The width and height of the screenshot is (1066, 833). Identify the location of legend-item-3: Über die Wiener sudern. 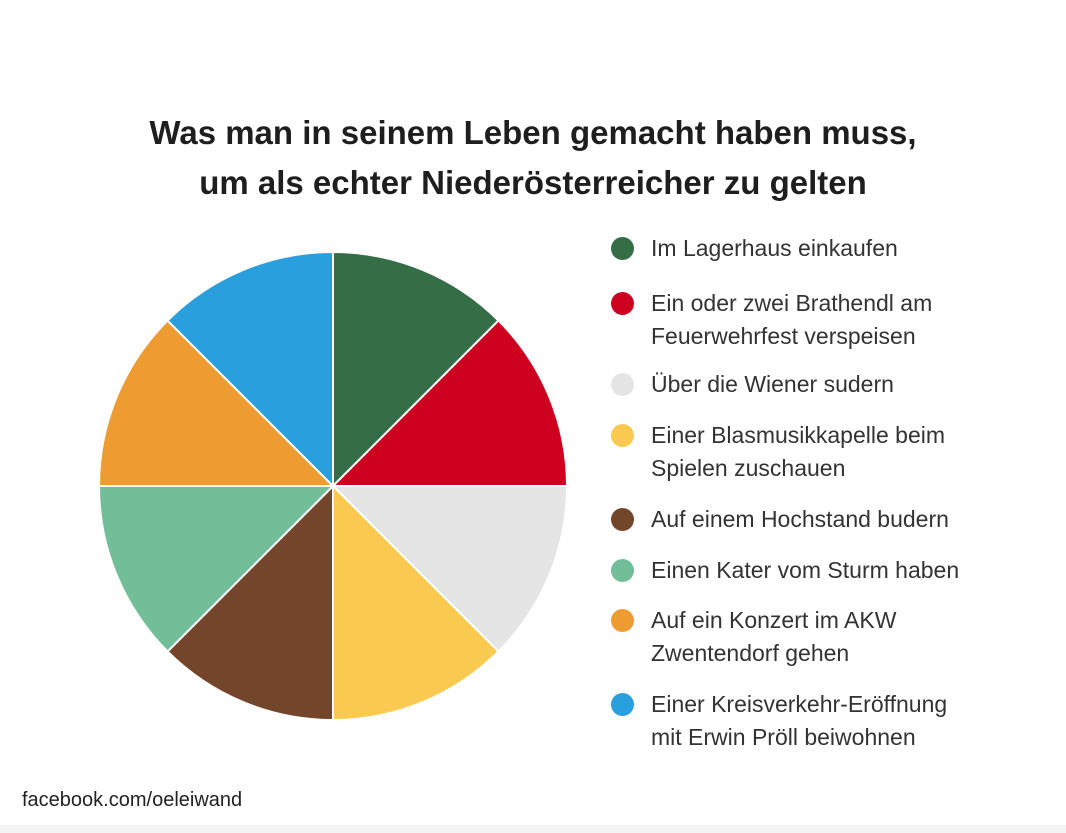
(811, 384).